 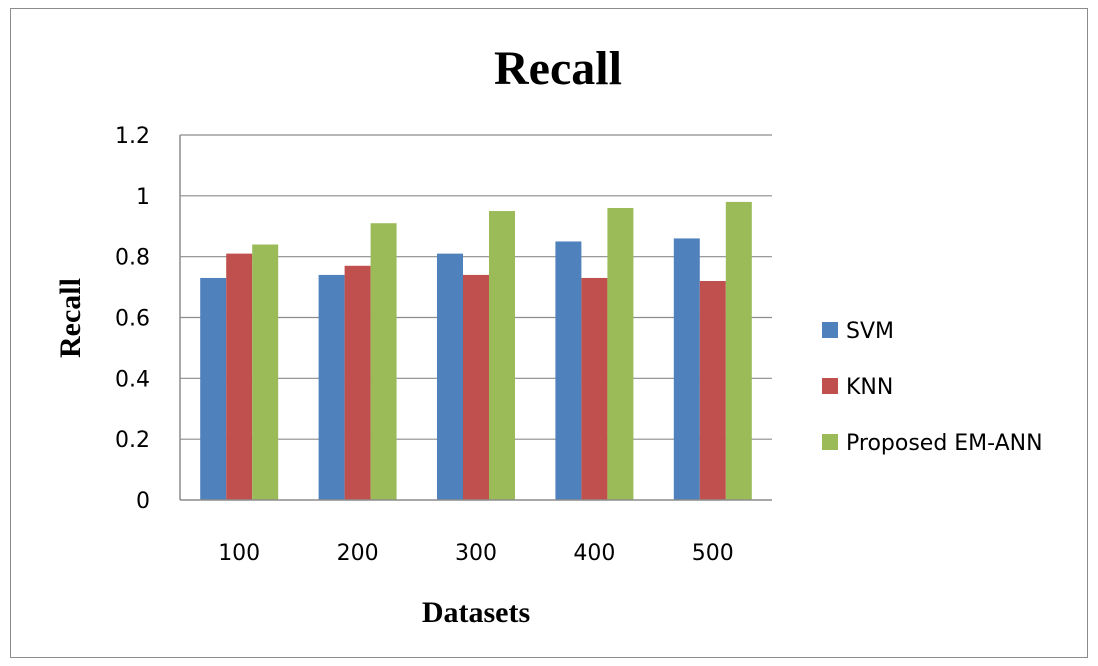 I want to click on y-tick-label: 0.2, so click(x=132, y=440).